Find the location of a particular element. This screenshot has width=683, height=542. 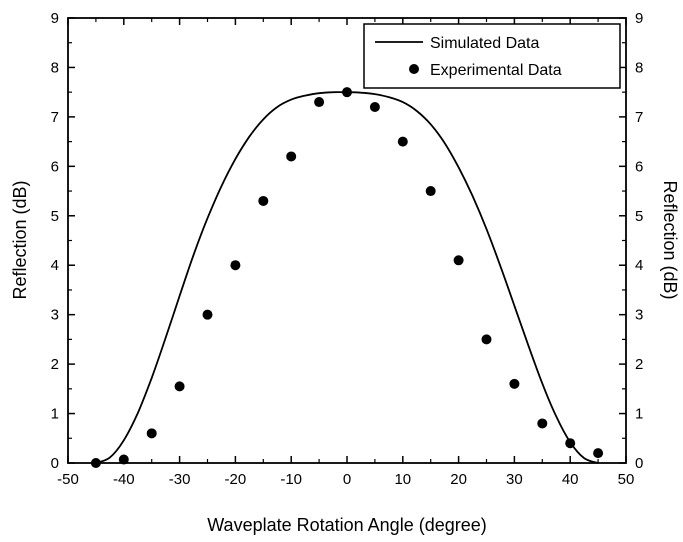

y-tick-label-right: 0 is located at coordinates (639, 463).